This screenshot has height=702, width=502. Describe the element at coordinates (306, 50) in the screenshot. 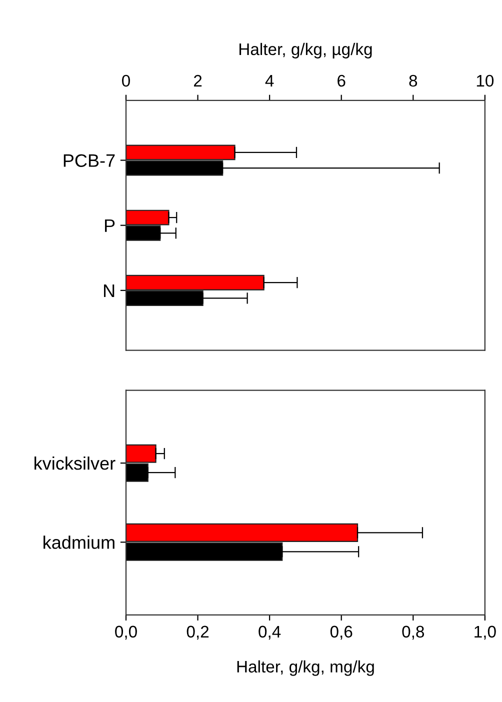

I see `x-axis-title: Halter, g/kg, µg/kg` at that location.